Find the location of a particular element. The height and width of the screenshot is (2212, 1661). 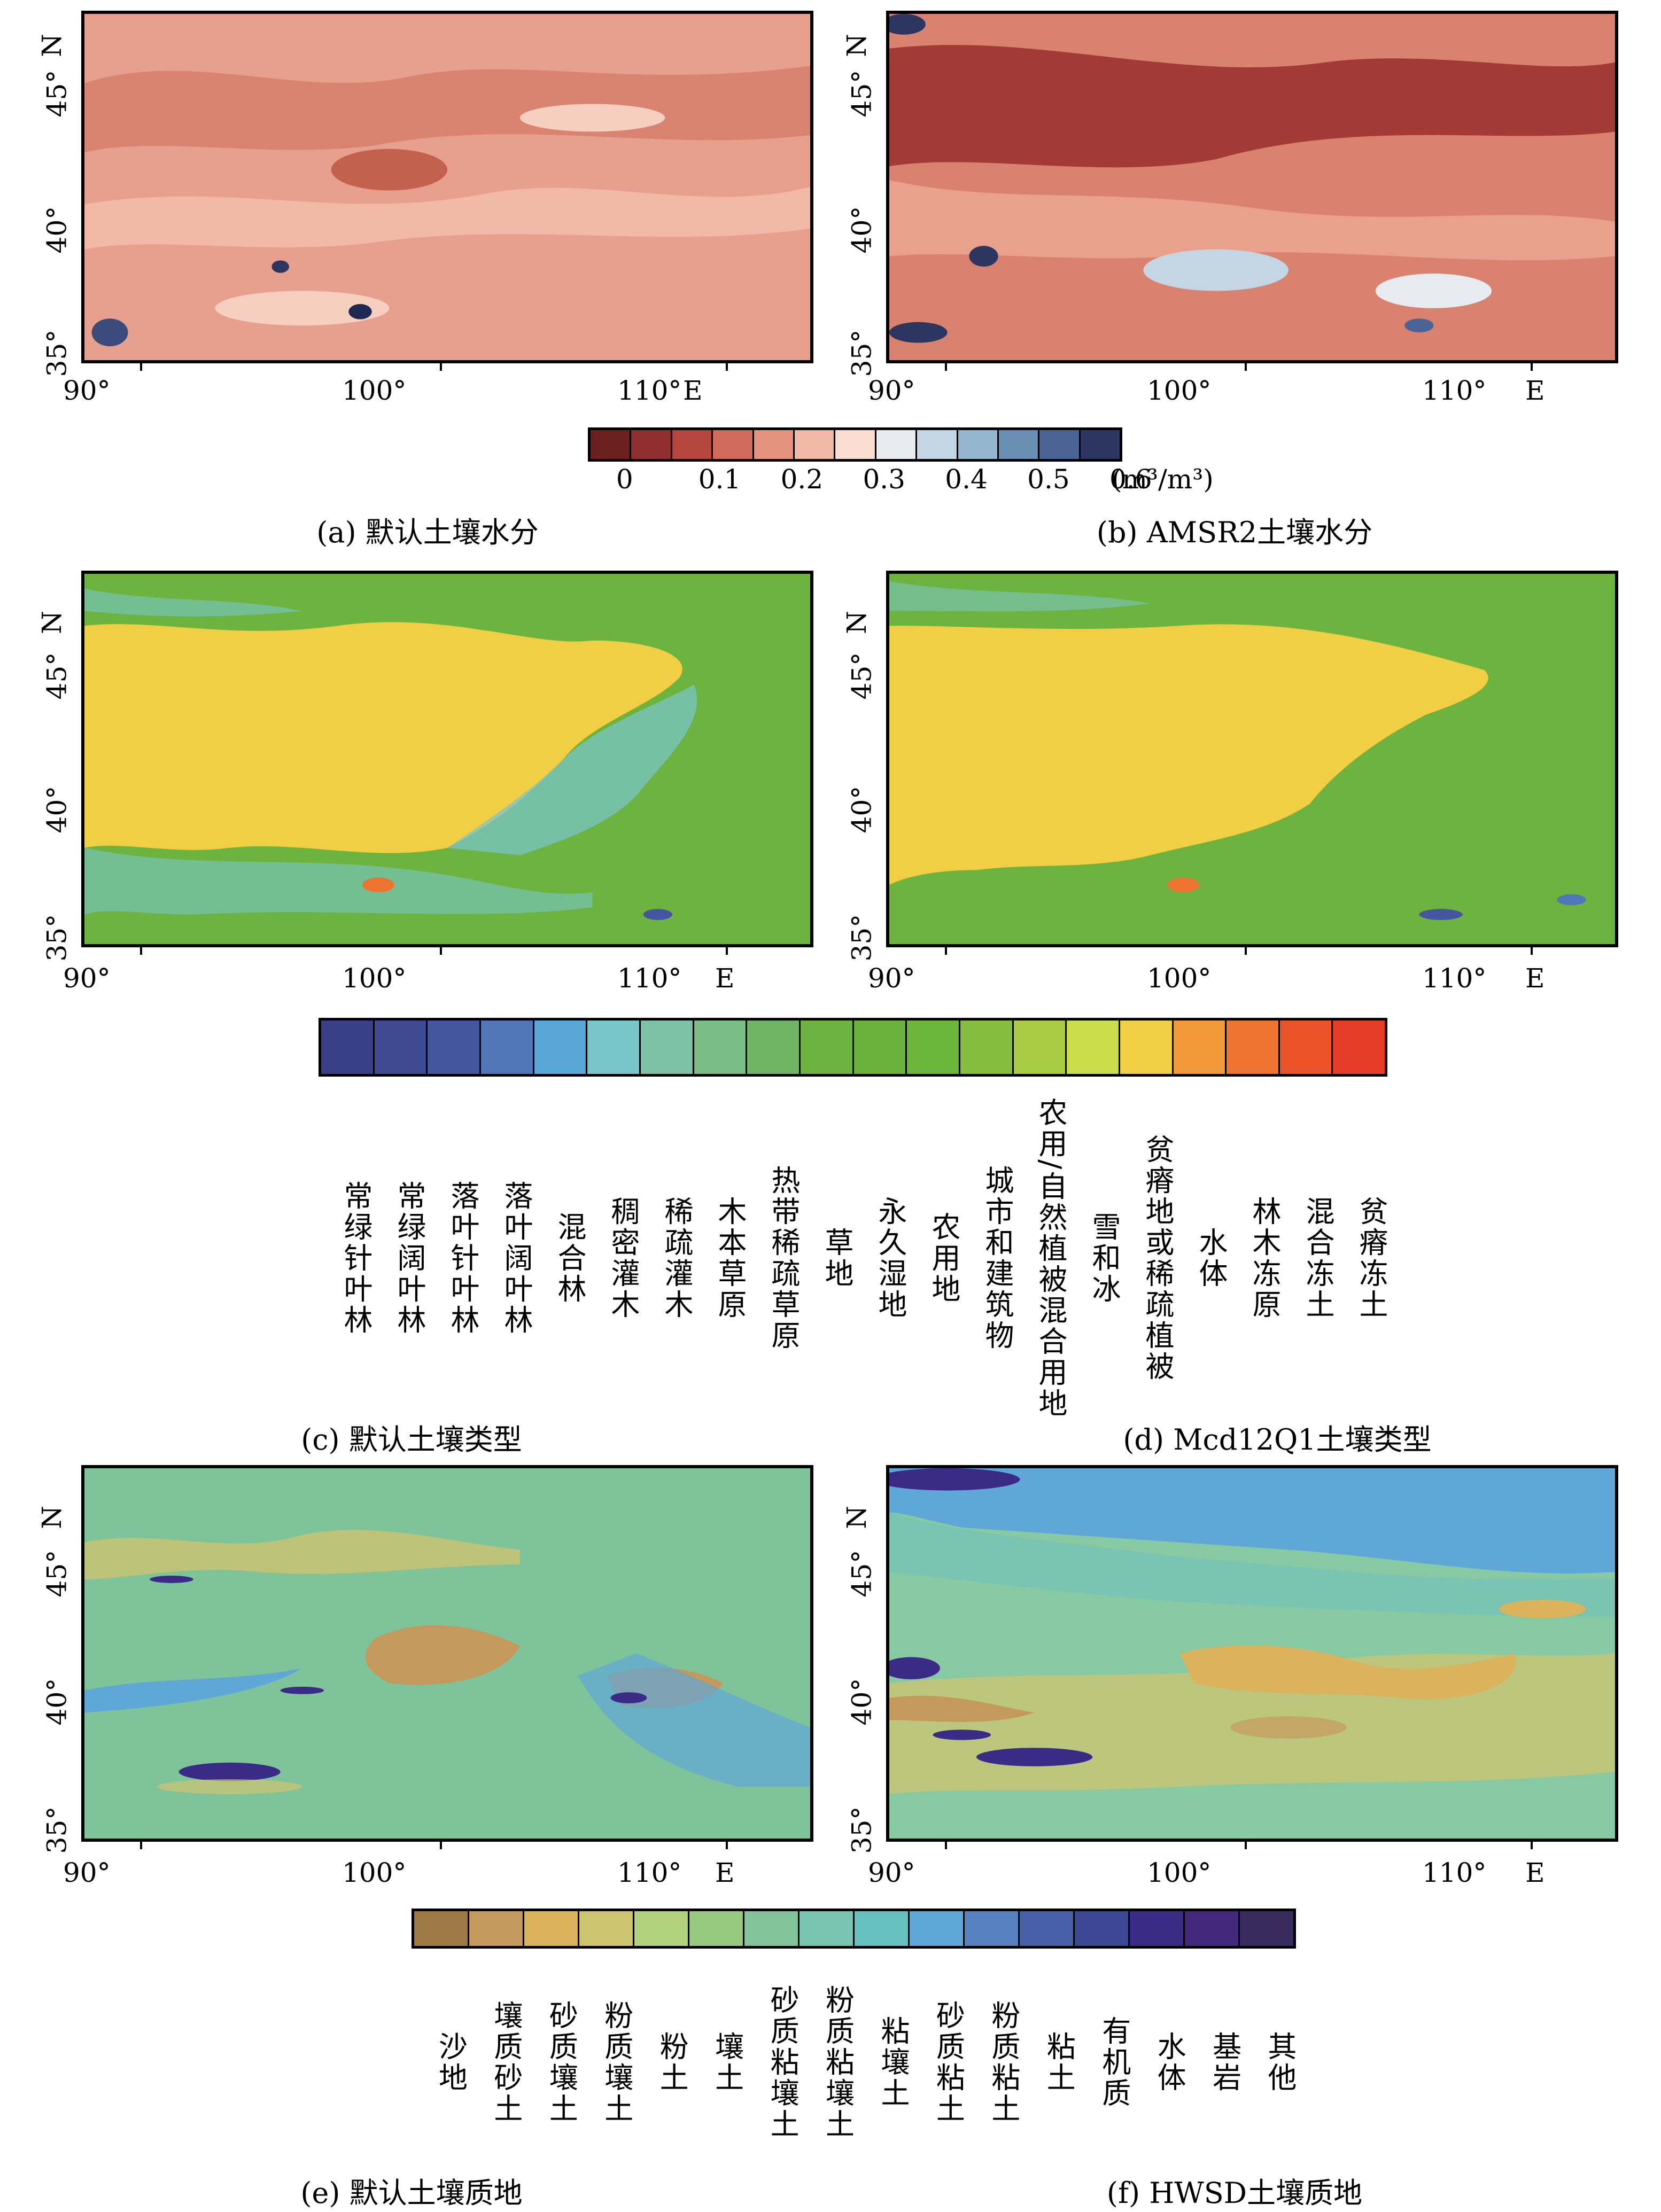

ytick-c-45: 45° is located at coordinates (57, 676).